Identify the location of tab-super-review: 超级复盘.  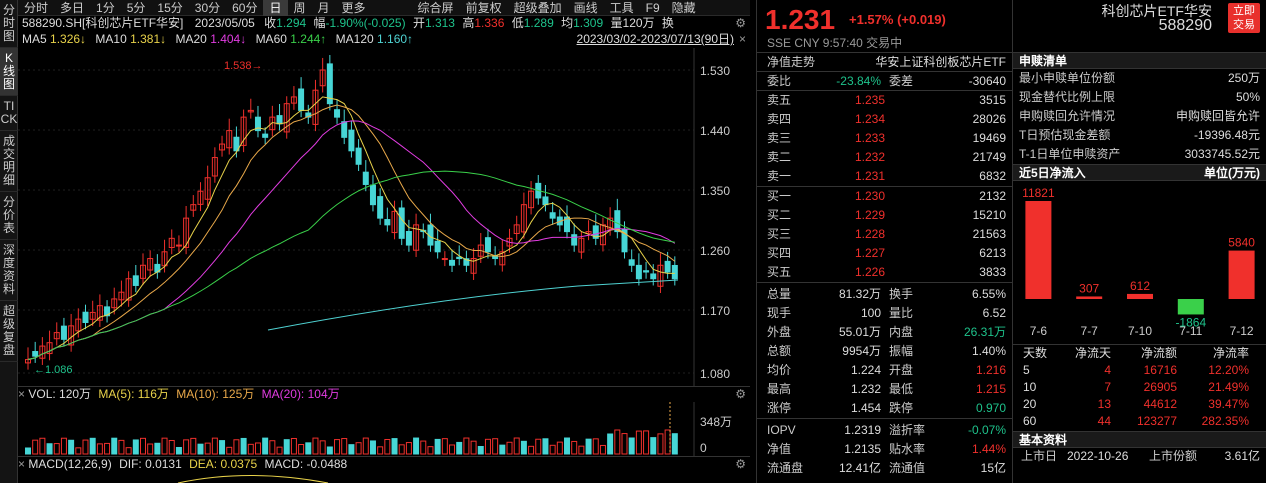
(9, 331).